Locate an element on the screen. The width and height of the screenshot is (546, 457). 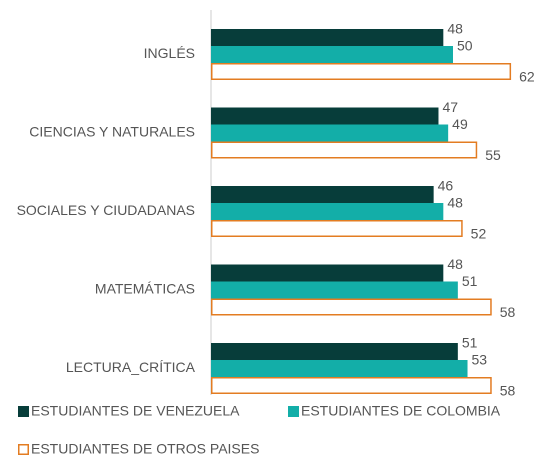
data-label: 46 is located at coordinates (446, 186).